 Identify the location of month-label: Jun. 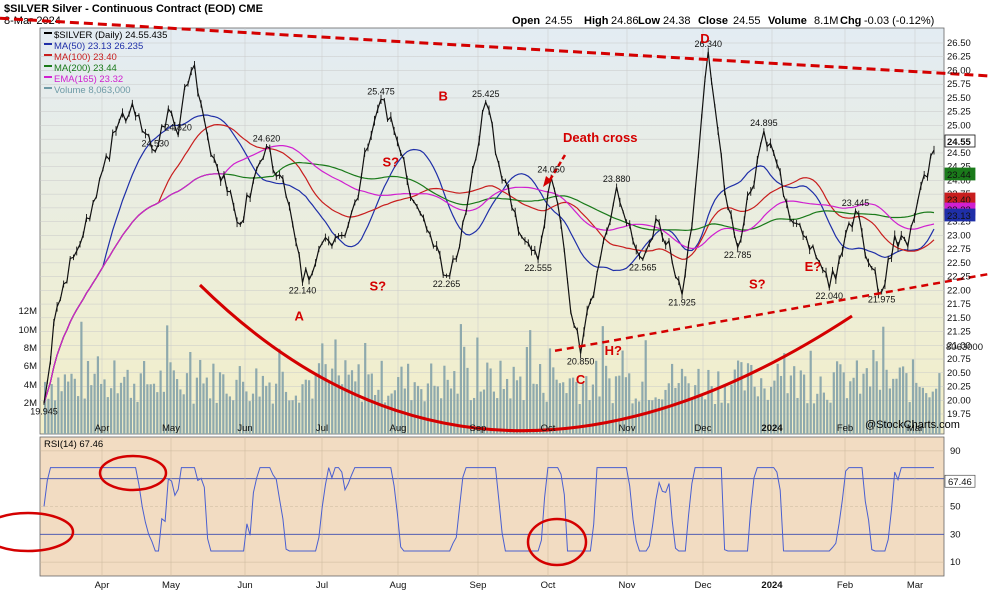
(244, 428).